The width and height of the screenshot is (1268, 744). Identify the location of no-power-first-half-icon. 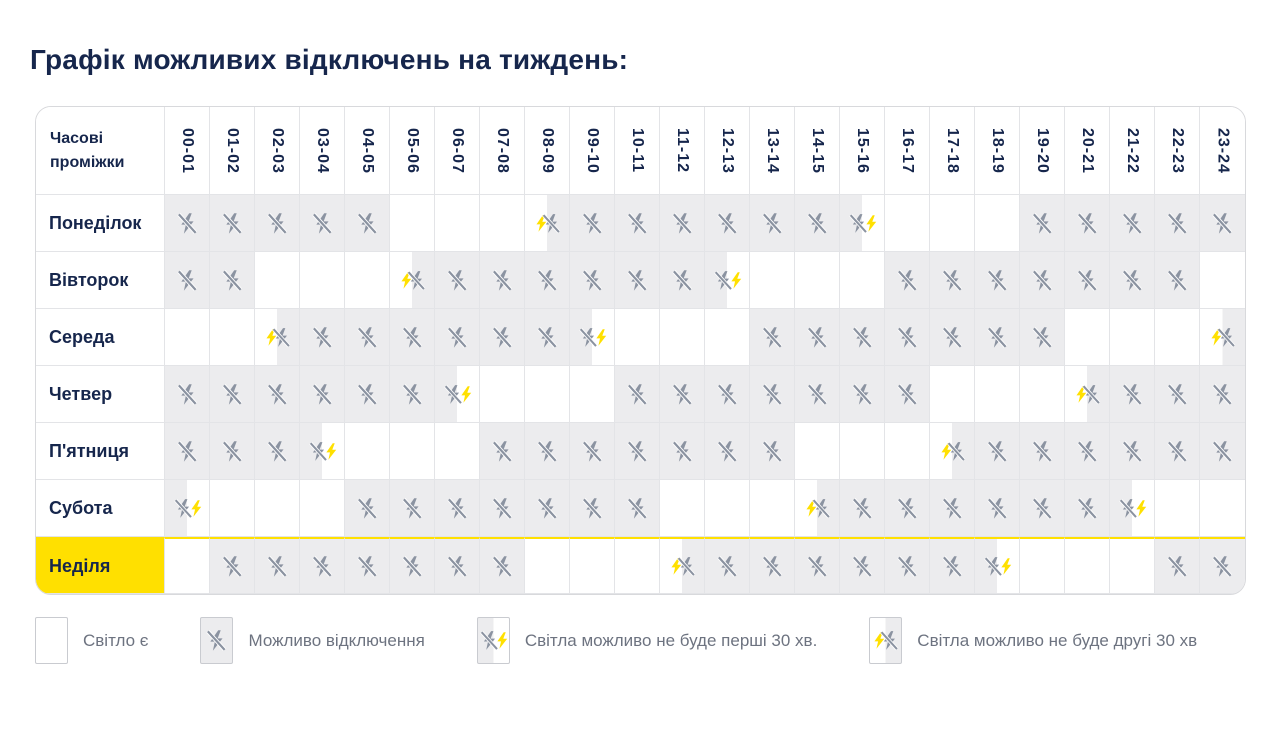
(187, 508).